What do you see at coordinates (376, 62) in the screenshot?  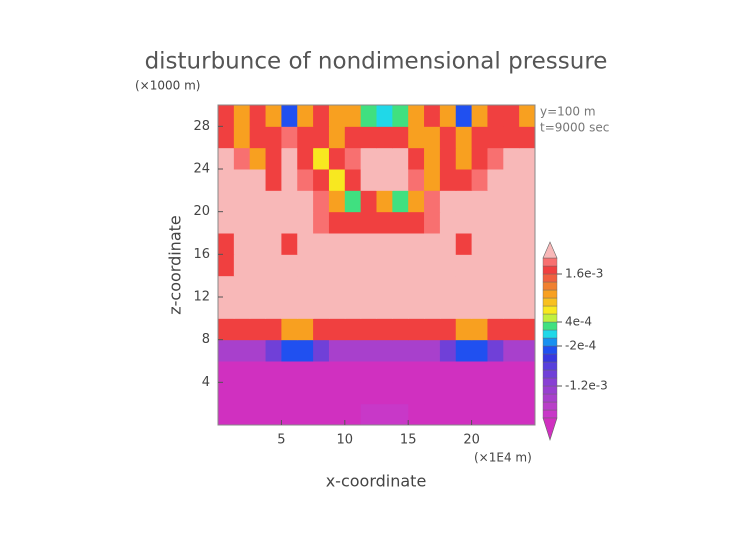 I see `chart-title: disturbunce of nondimensional pressure` at bounding box center [376, 62].